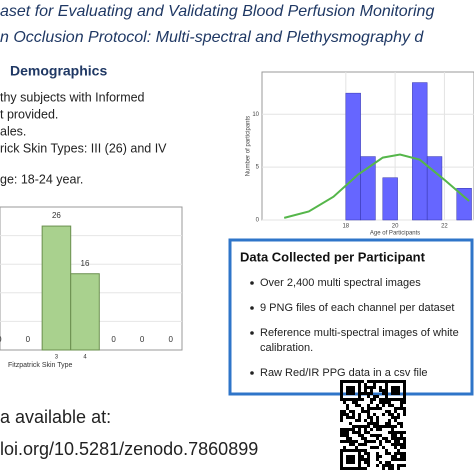  What do you see at coordinates (444, 227) in the screenshot?
I see `x-tick-label: 22` at bounding box center [444, 227].